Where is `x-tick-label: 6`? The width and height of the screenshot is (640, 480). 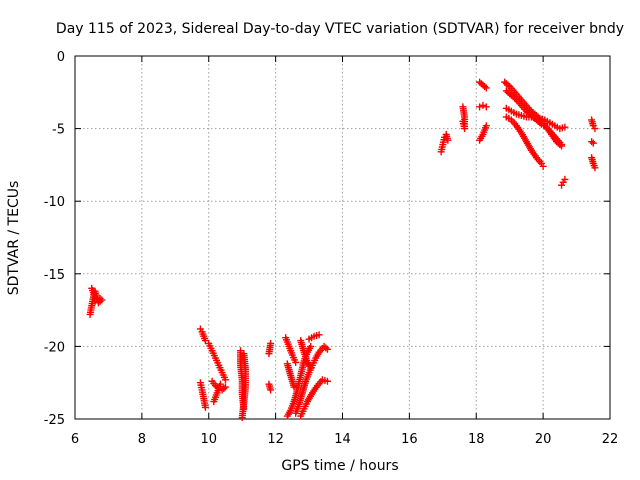
x-tick-label: 6 is located at coordinates (75, 439).